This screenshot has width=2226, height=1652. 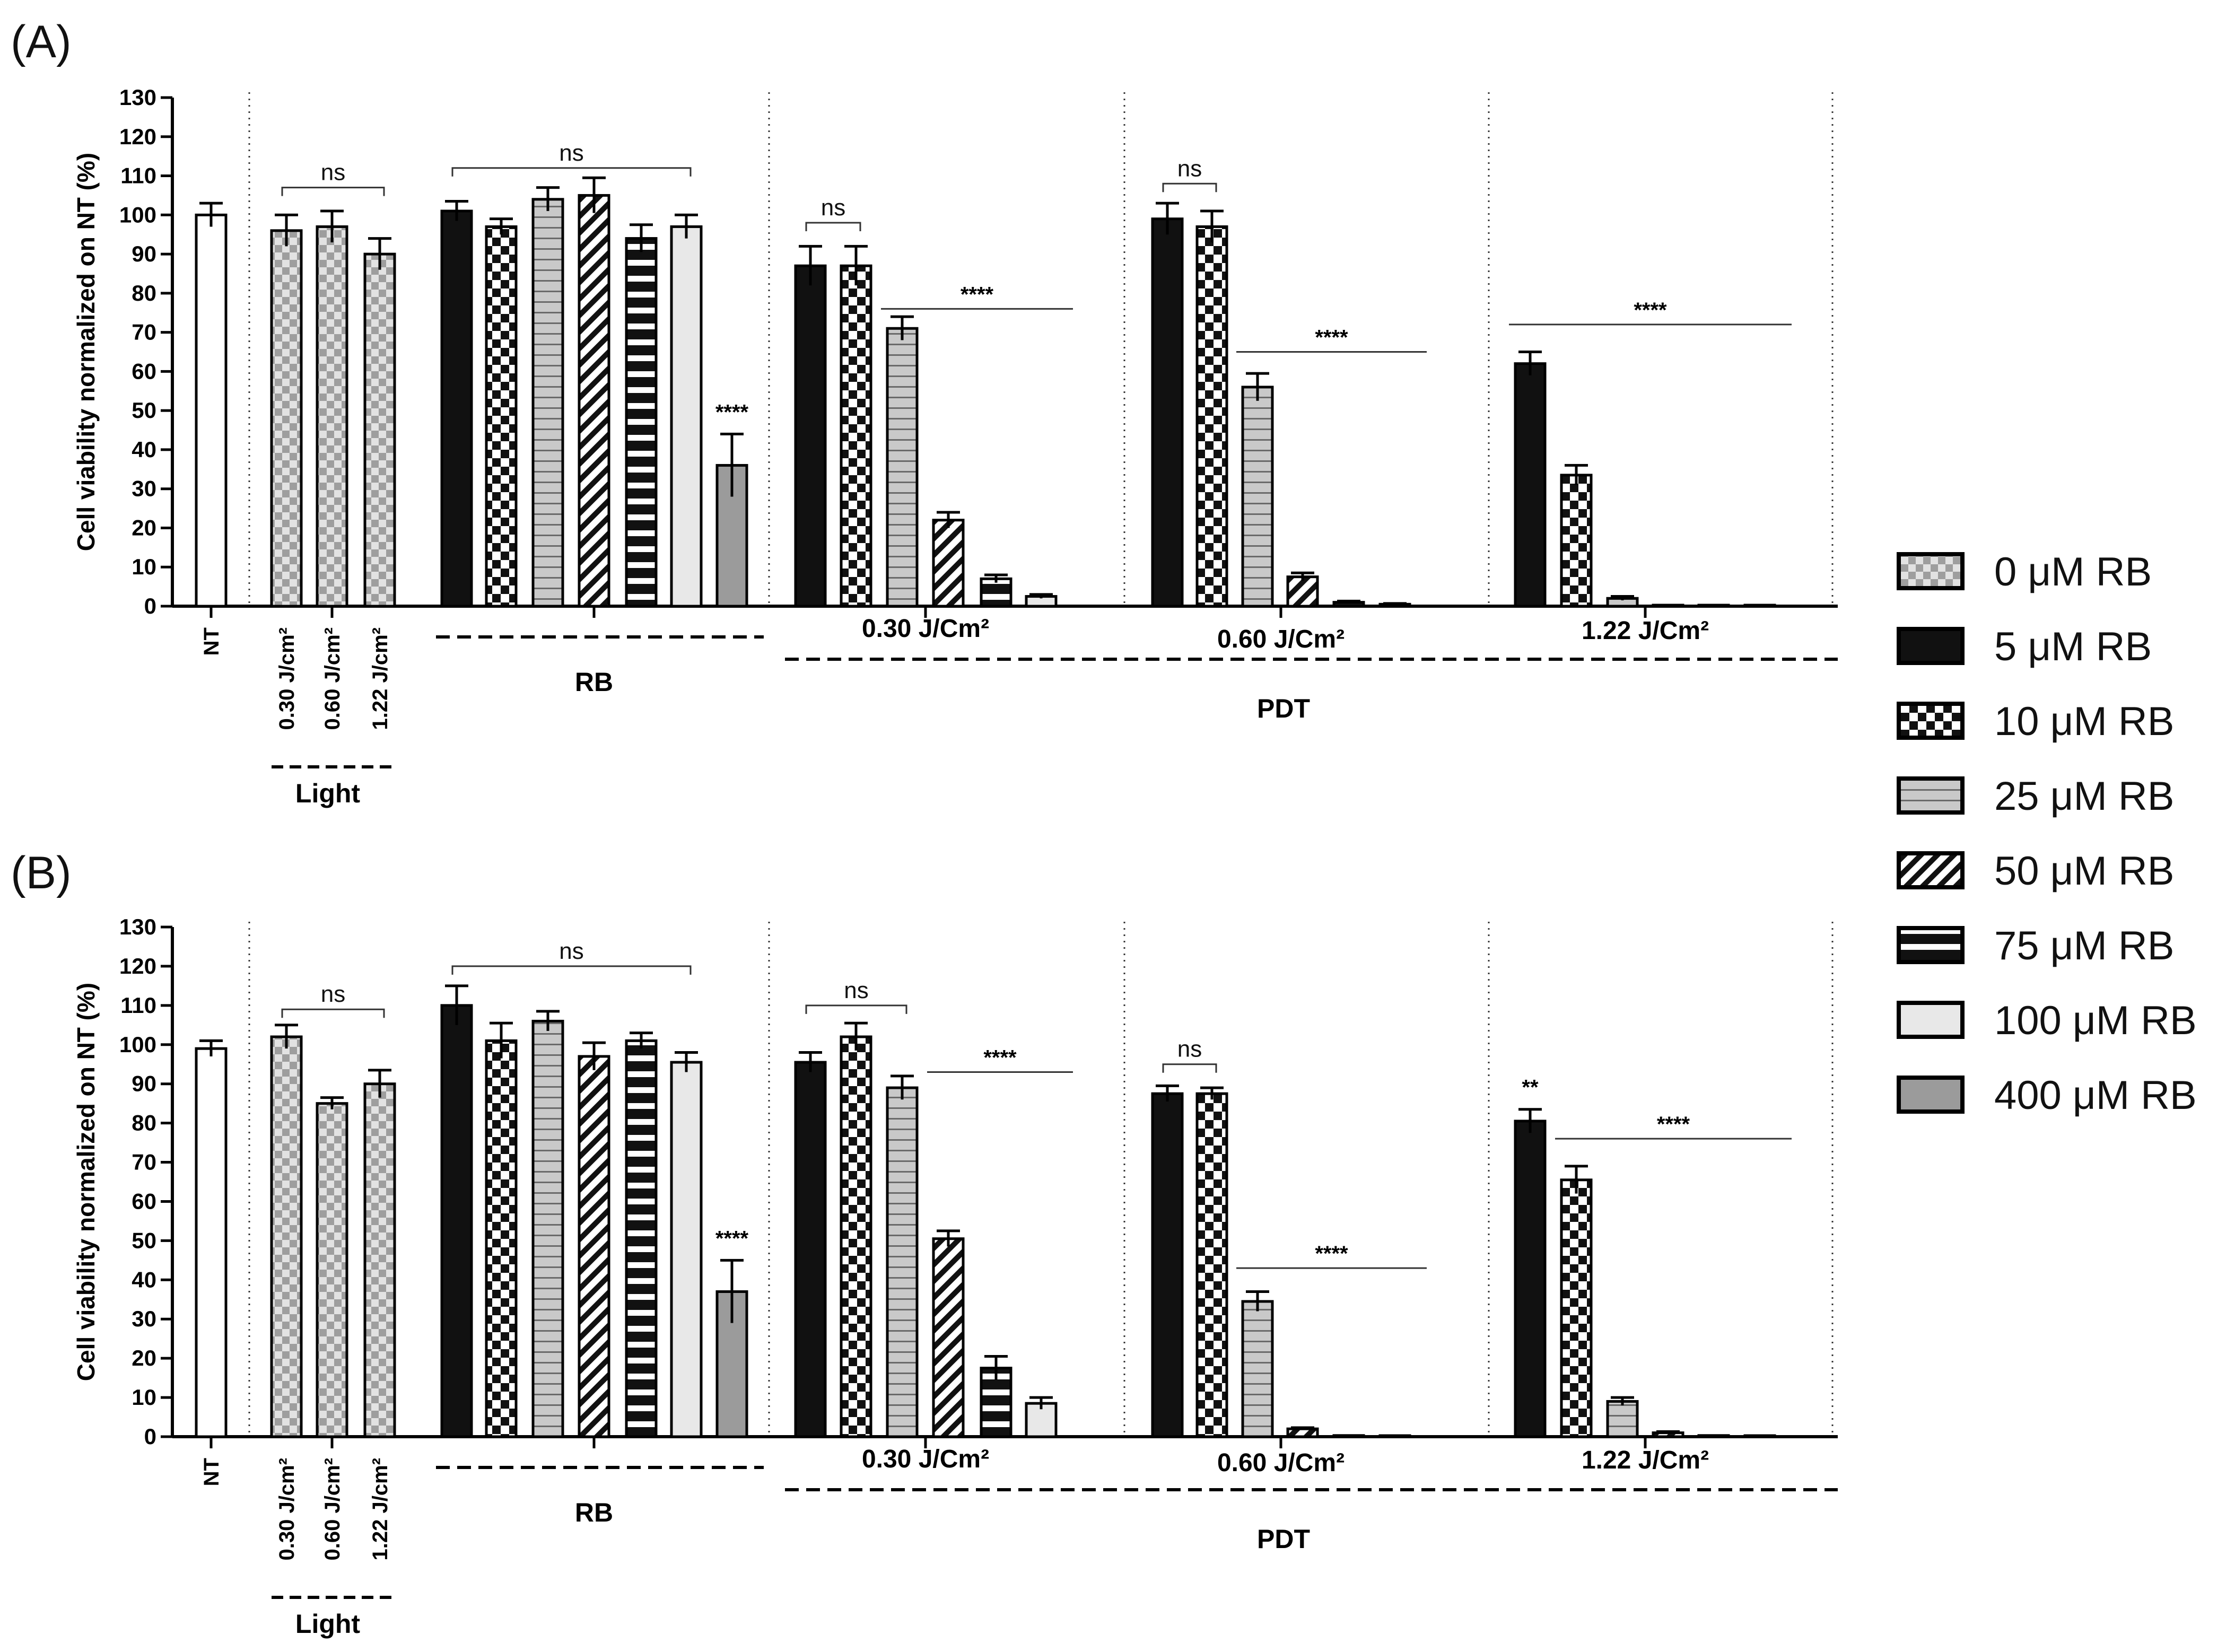 What do you see at coordinates (2084, 872) in the screenshot?
I see `legend-label: 50 μM RB` at bounding box center [2084, 872].